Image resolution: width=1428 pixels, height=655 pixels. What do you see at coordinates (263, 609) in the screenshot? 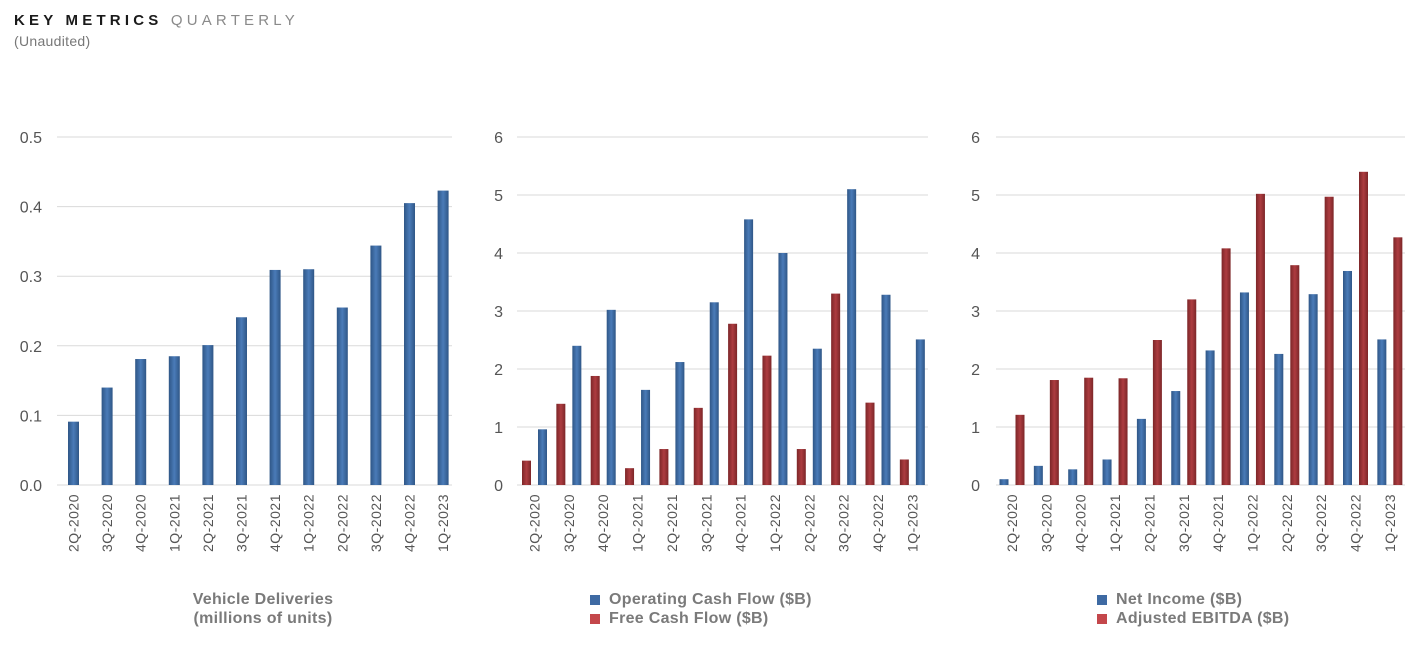
I see `deliveries-caption: Vehicle Deliveries (millions of units)` at bounding box center [263, 609].